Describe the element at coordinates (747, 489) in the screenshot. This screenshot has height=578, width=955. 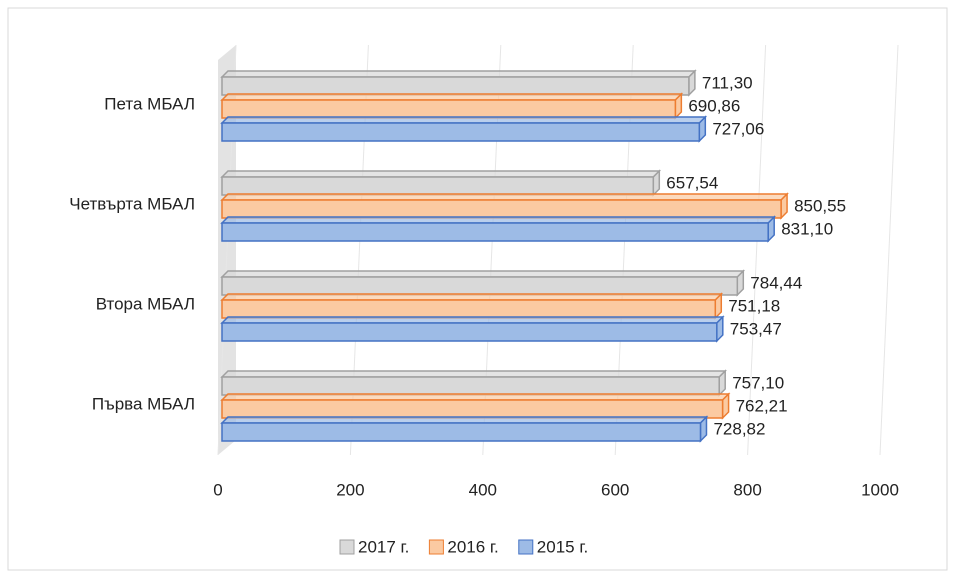
I see `x-tick-label: 800` at that location.